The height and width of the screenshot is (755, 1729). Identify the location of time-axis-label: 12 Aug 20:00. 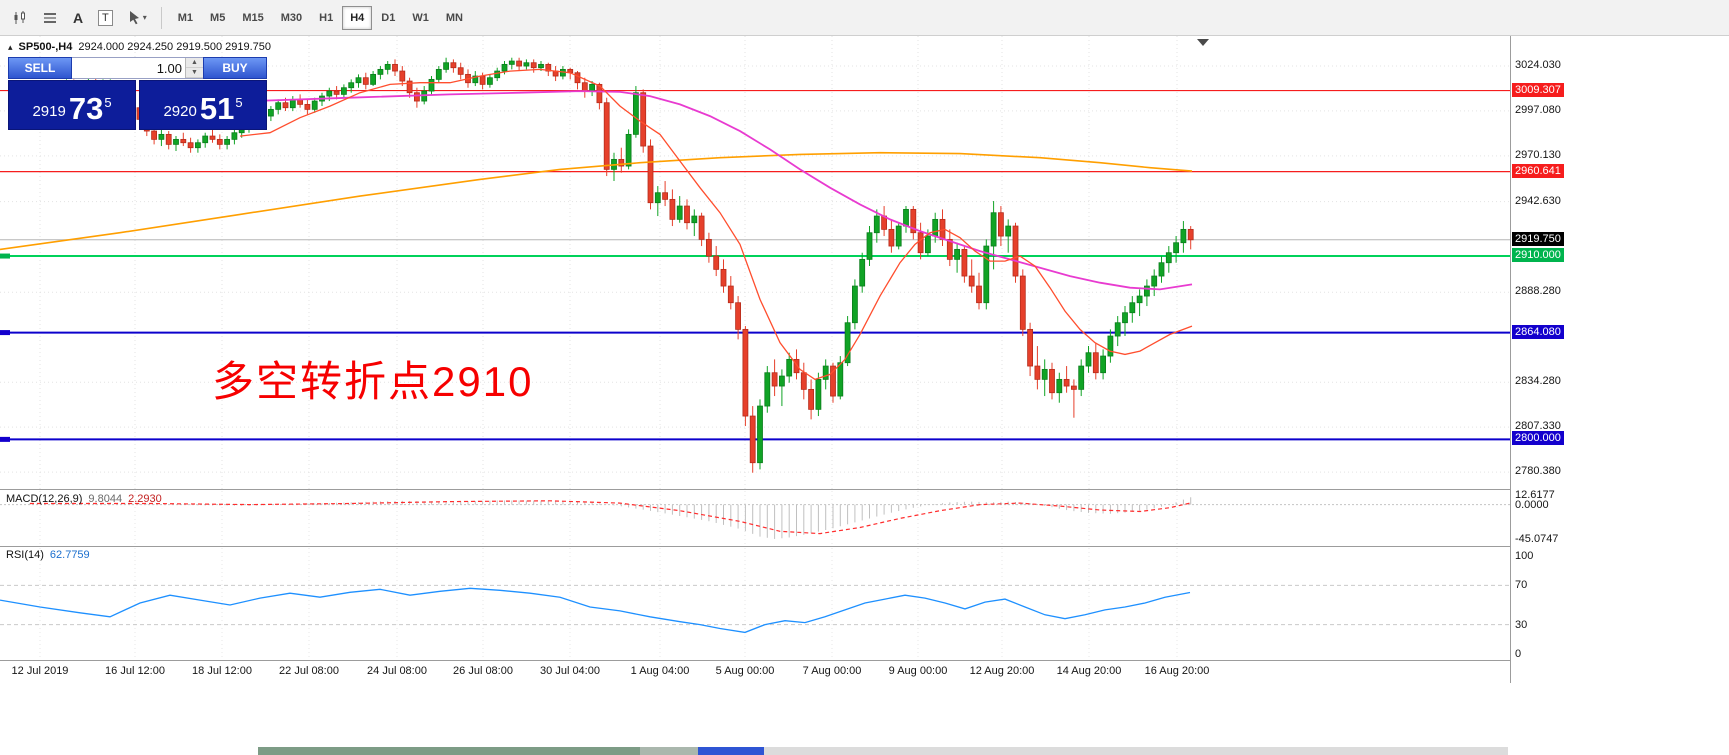
(1002, 671).